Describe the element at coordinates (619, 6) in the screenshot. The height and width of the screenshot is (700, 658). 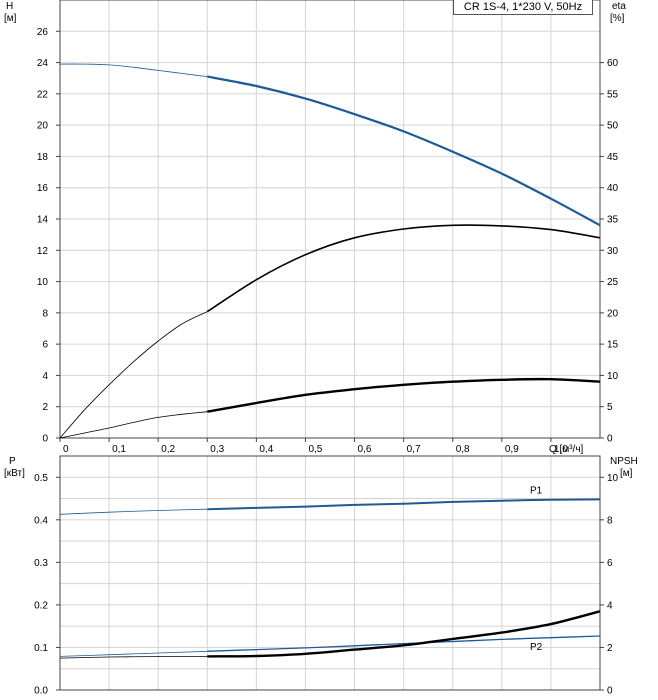
I see `y2-axis-label: eta` at that location.